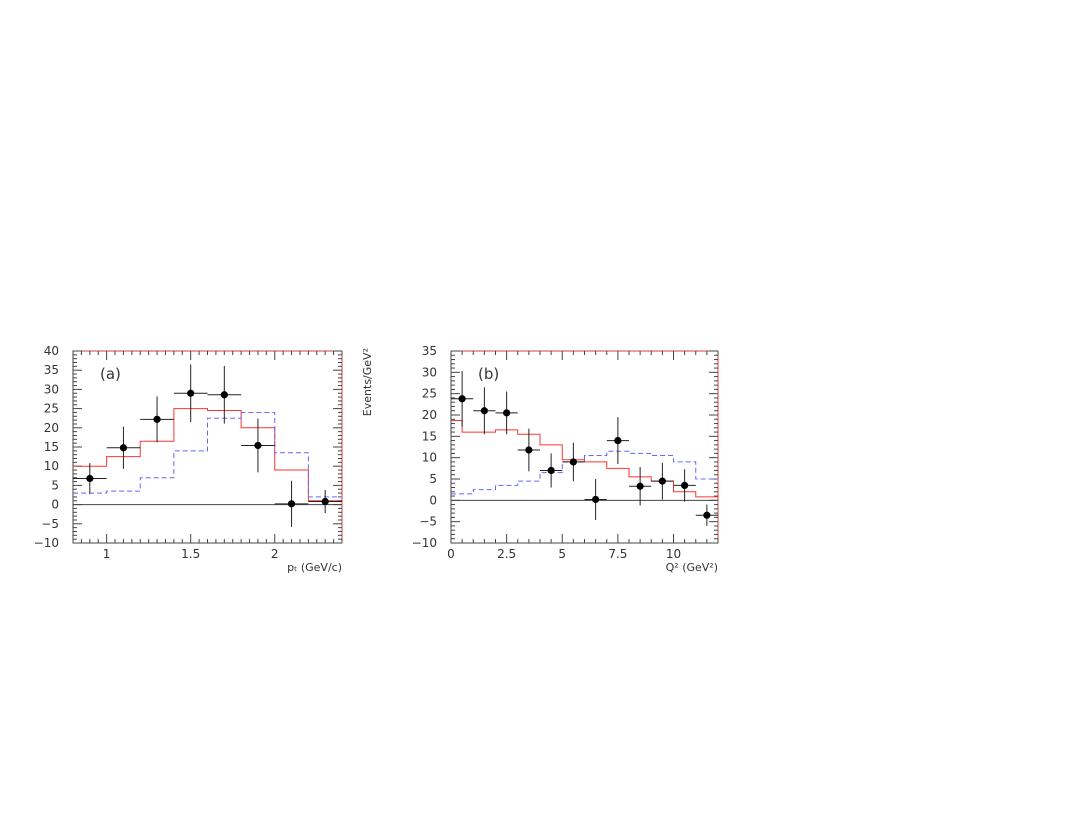 The width and height of the screenshot is (1090, 817). Describe the element at coordinates (488, 374) in the screenshot. I see `panel-label: (b)` at that location.